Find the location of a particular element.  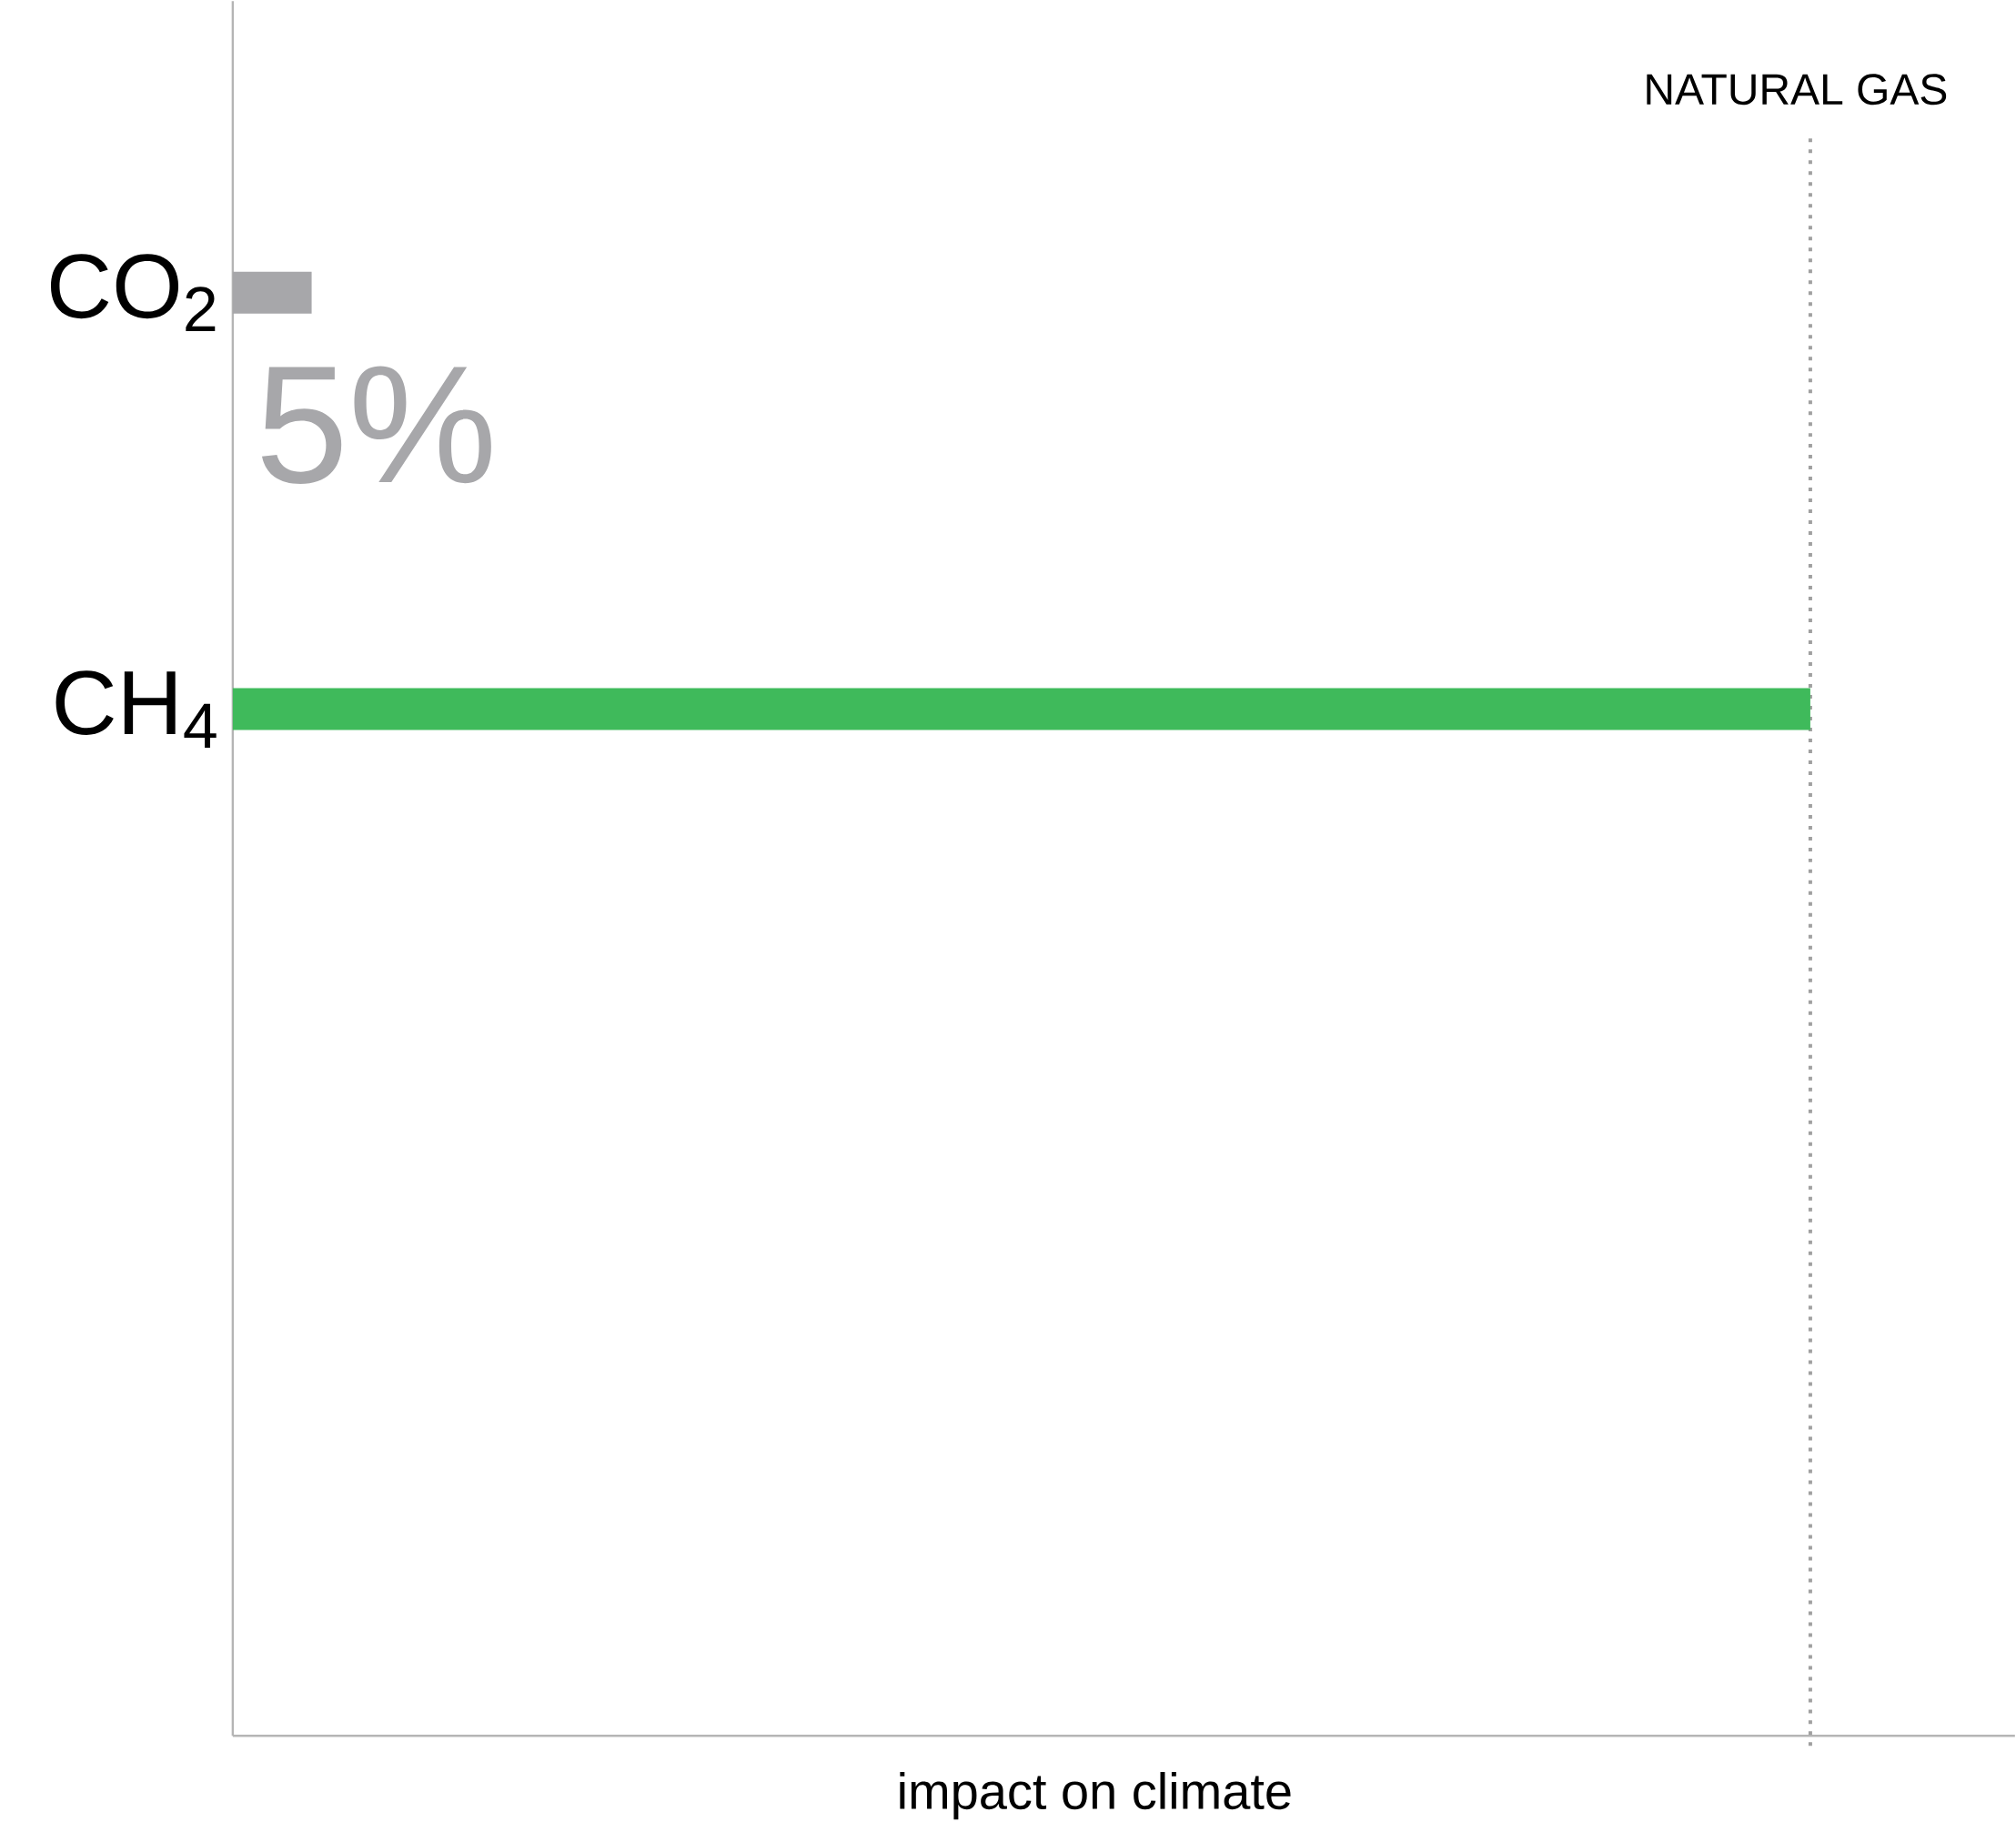

y-tick-label: CO$_{2}$ is located at coordinates (133, 293).